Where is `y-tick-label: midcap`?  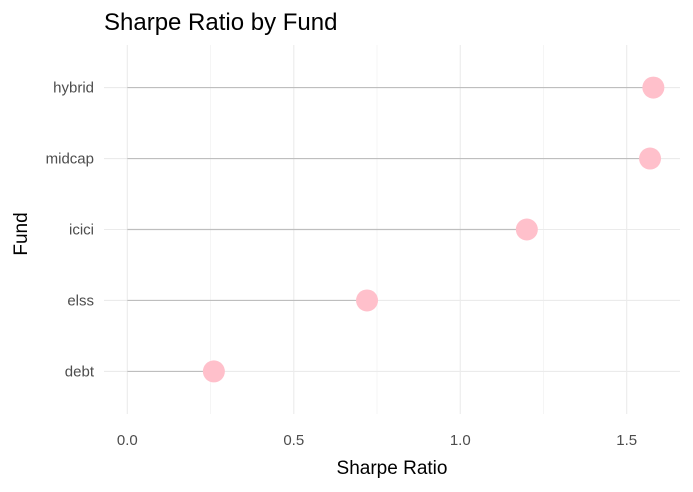 y-tick-label: midcap is located at coordinates (70, 159).